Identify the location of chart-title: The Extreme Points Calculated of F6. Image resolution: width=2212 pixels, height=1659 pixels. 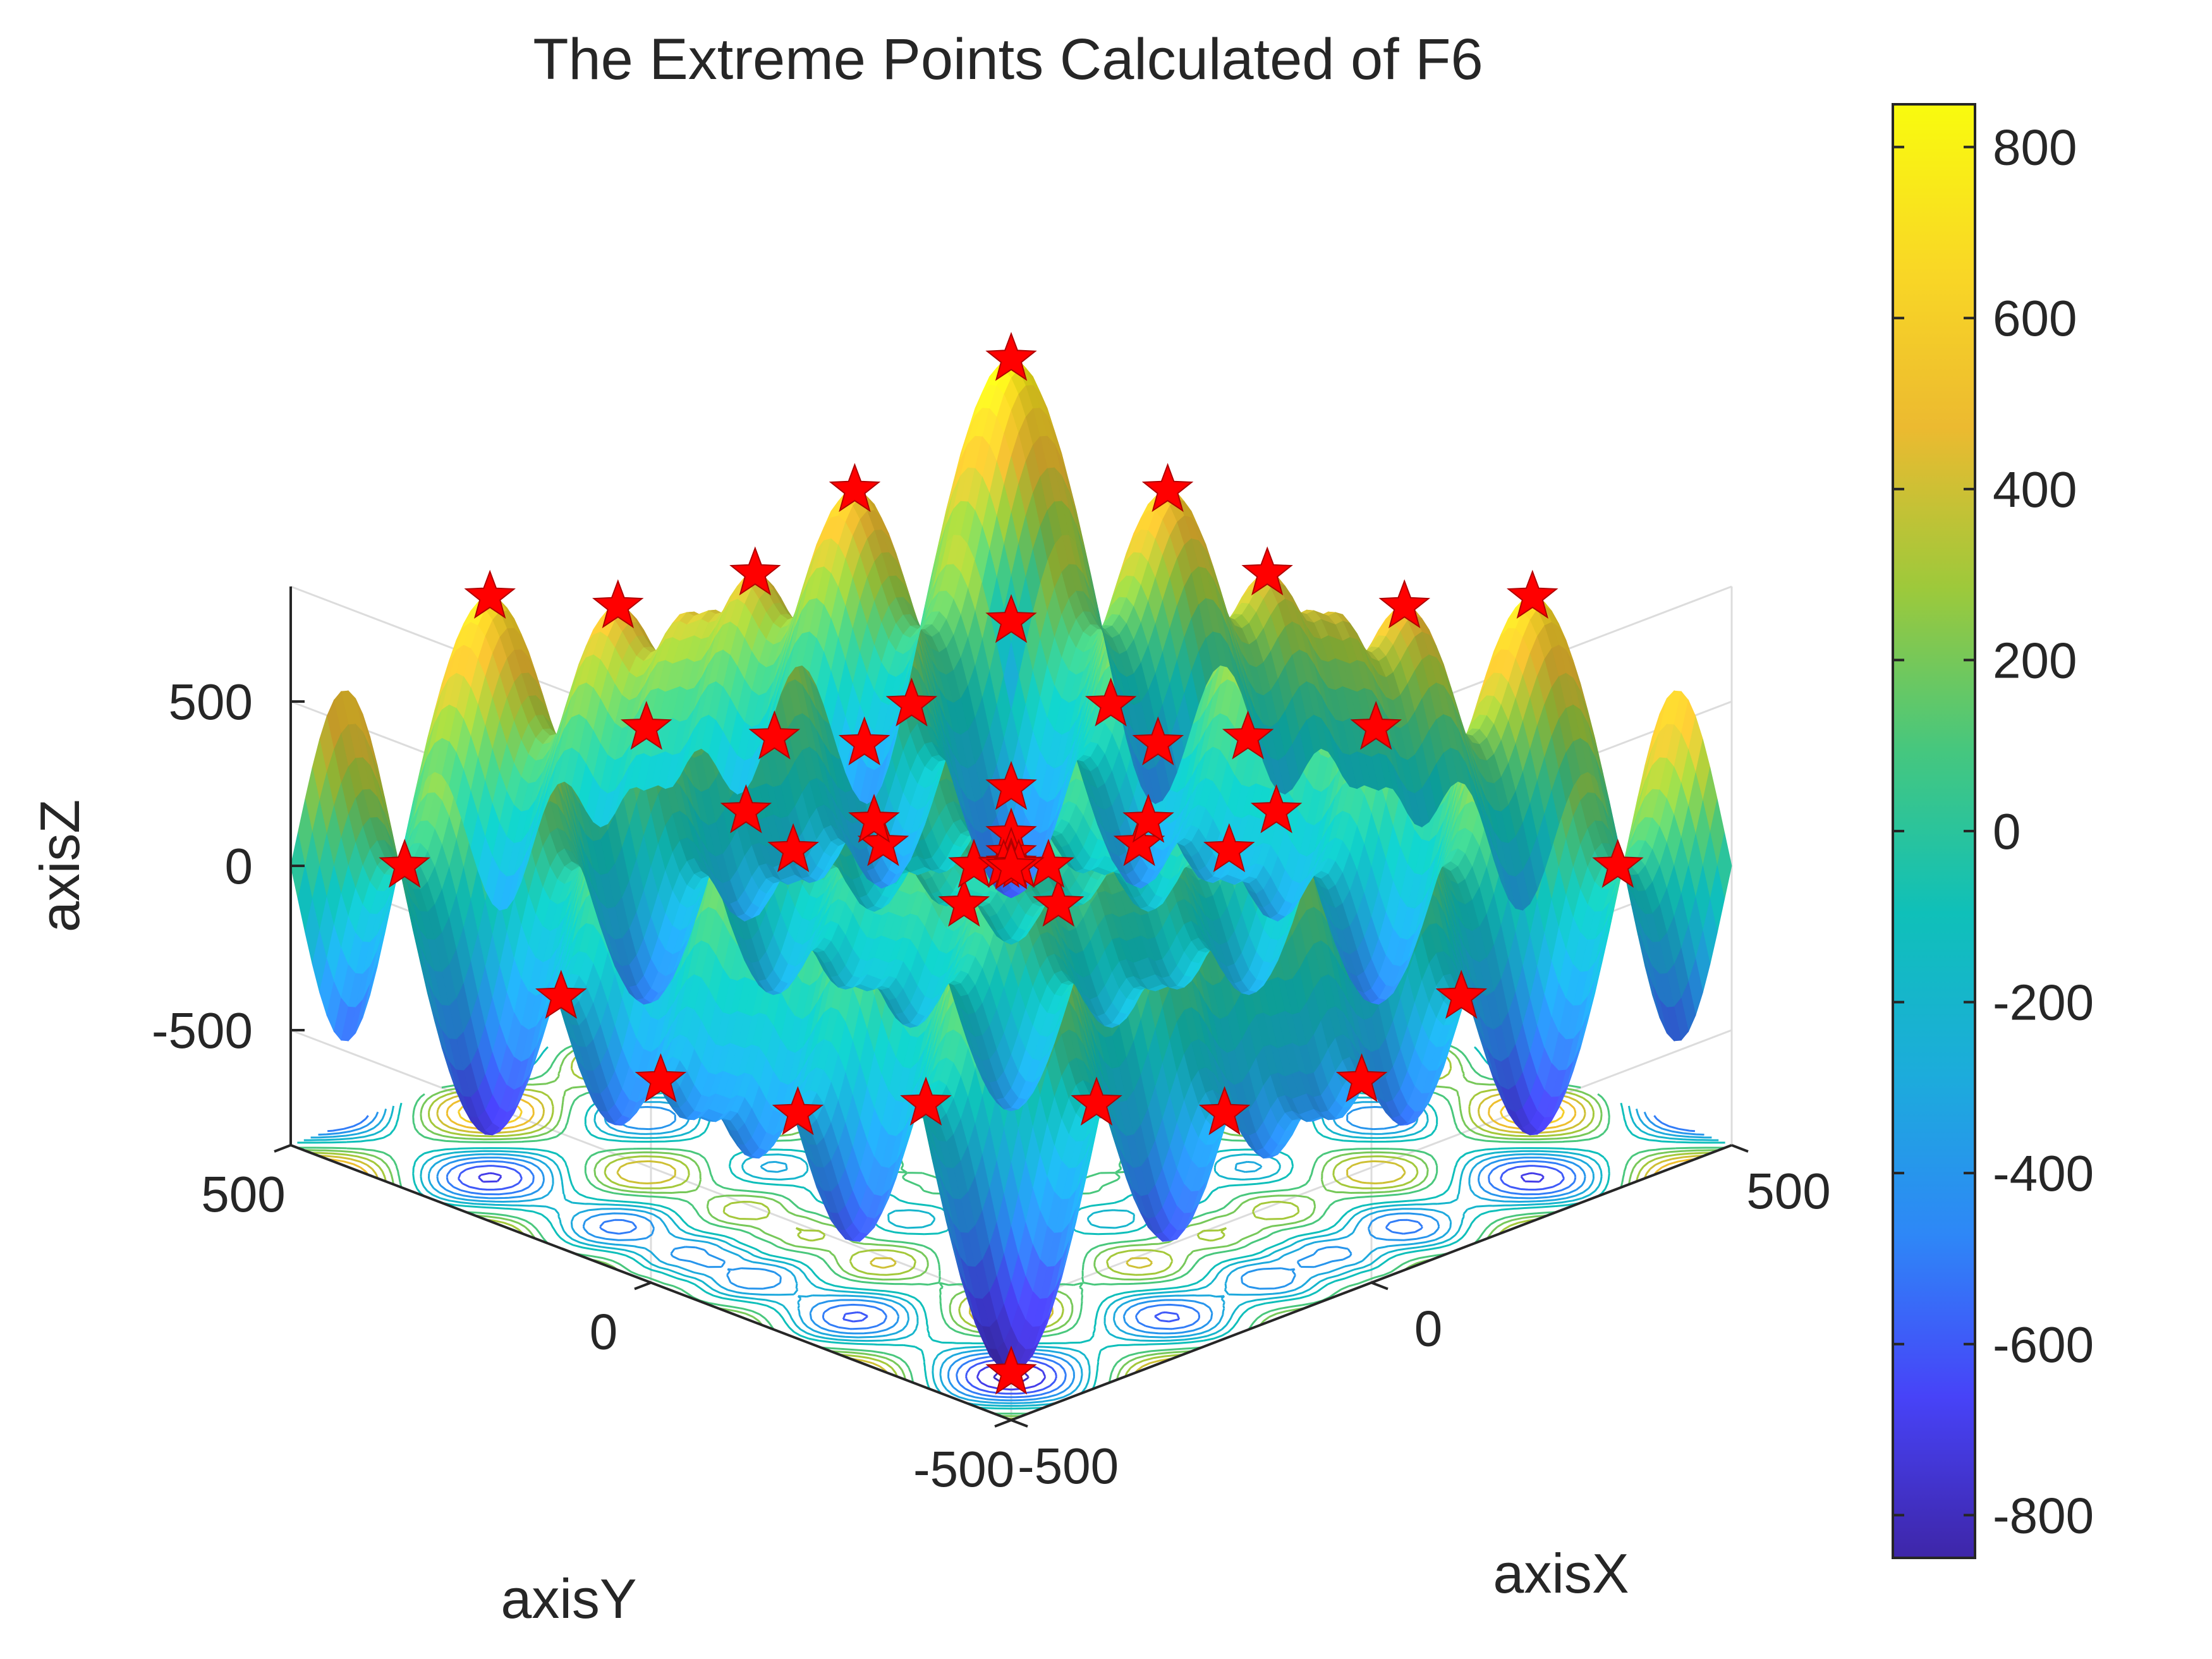
(1008, 60).